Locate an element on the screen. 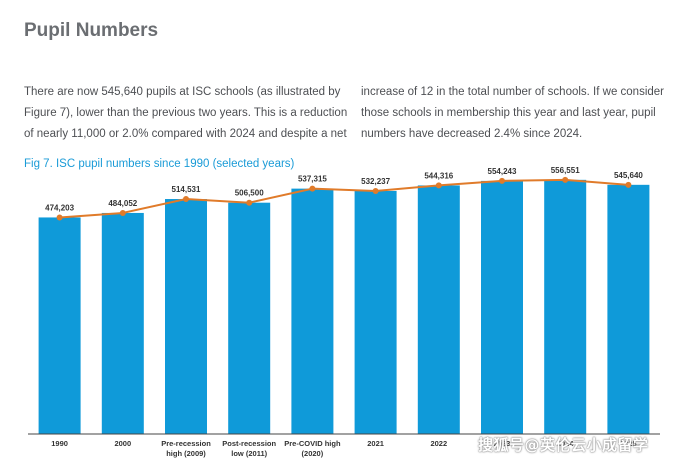  data-label: 484,052 is located at coordinates (122, 203).